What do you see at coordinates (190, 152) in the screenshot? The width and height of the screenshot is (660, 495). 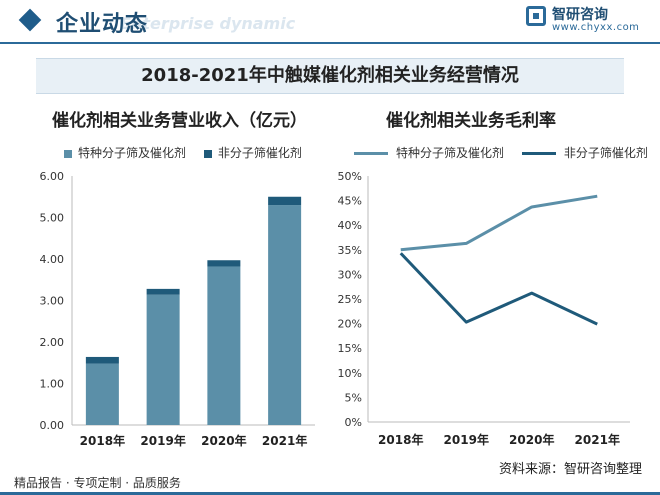 I see `bar-chart-legend: 特种分子筛及催化剂 非分子筛催化剂` at bounding box center [190, 152].